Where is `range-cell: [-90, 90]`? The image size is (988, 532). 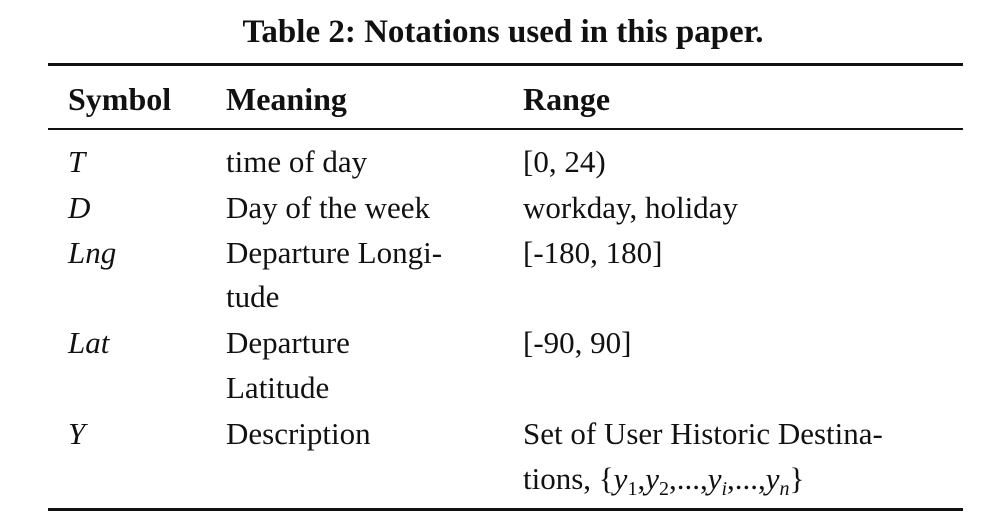
range-cell: [-90, 90] is located at coordinates (577, 342).